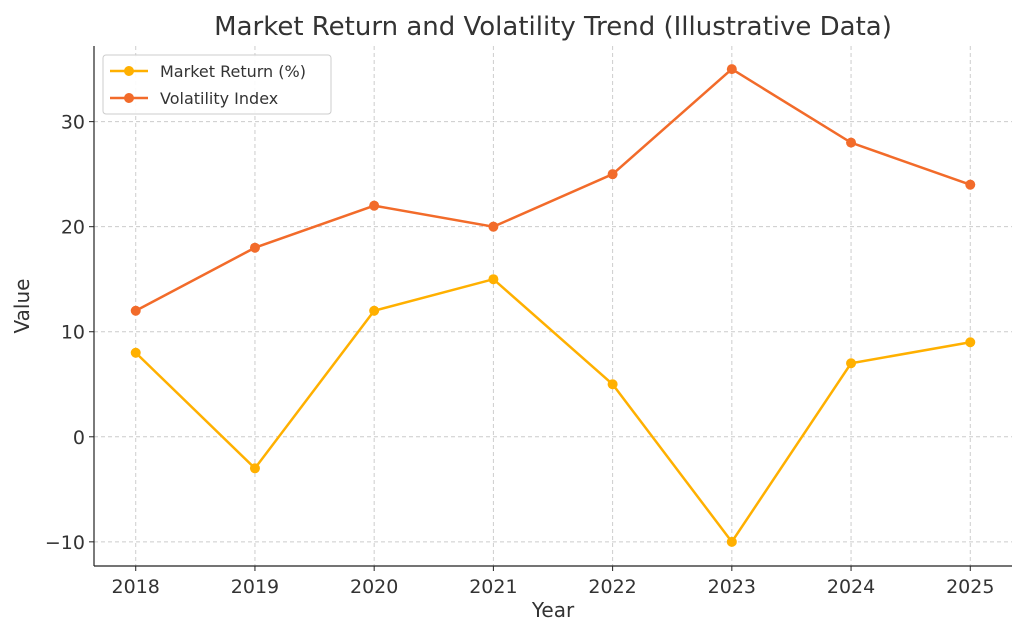 Image resolution: width=1024 pixels, height=640 pixels. I want to click on legend-label: Market Return (%), so click(233, 71).